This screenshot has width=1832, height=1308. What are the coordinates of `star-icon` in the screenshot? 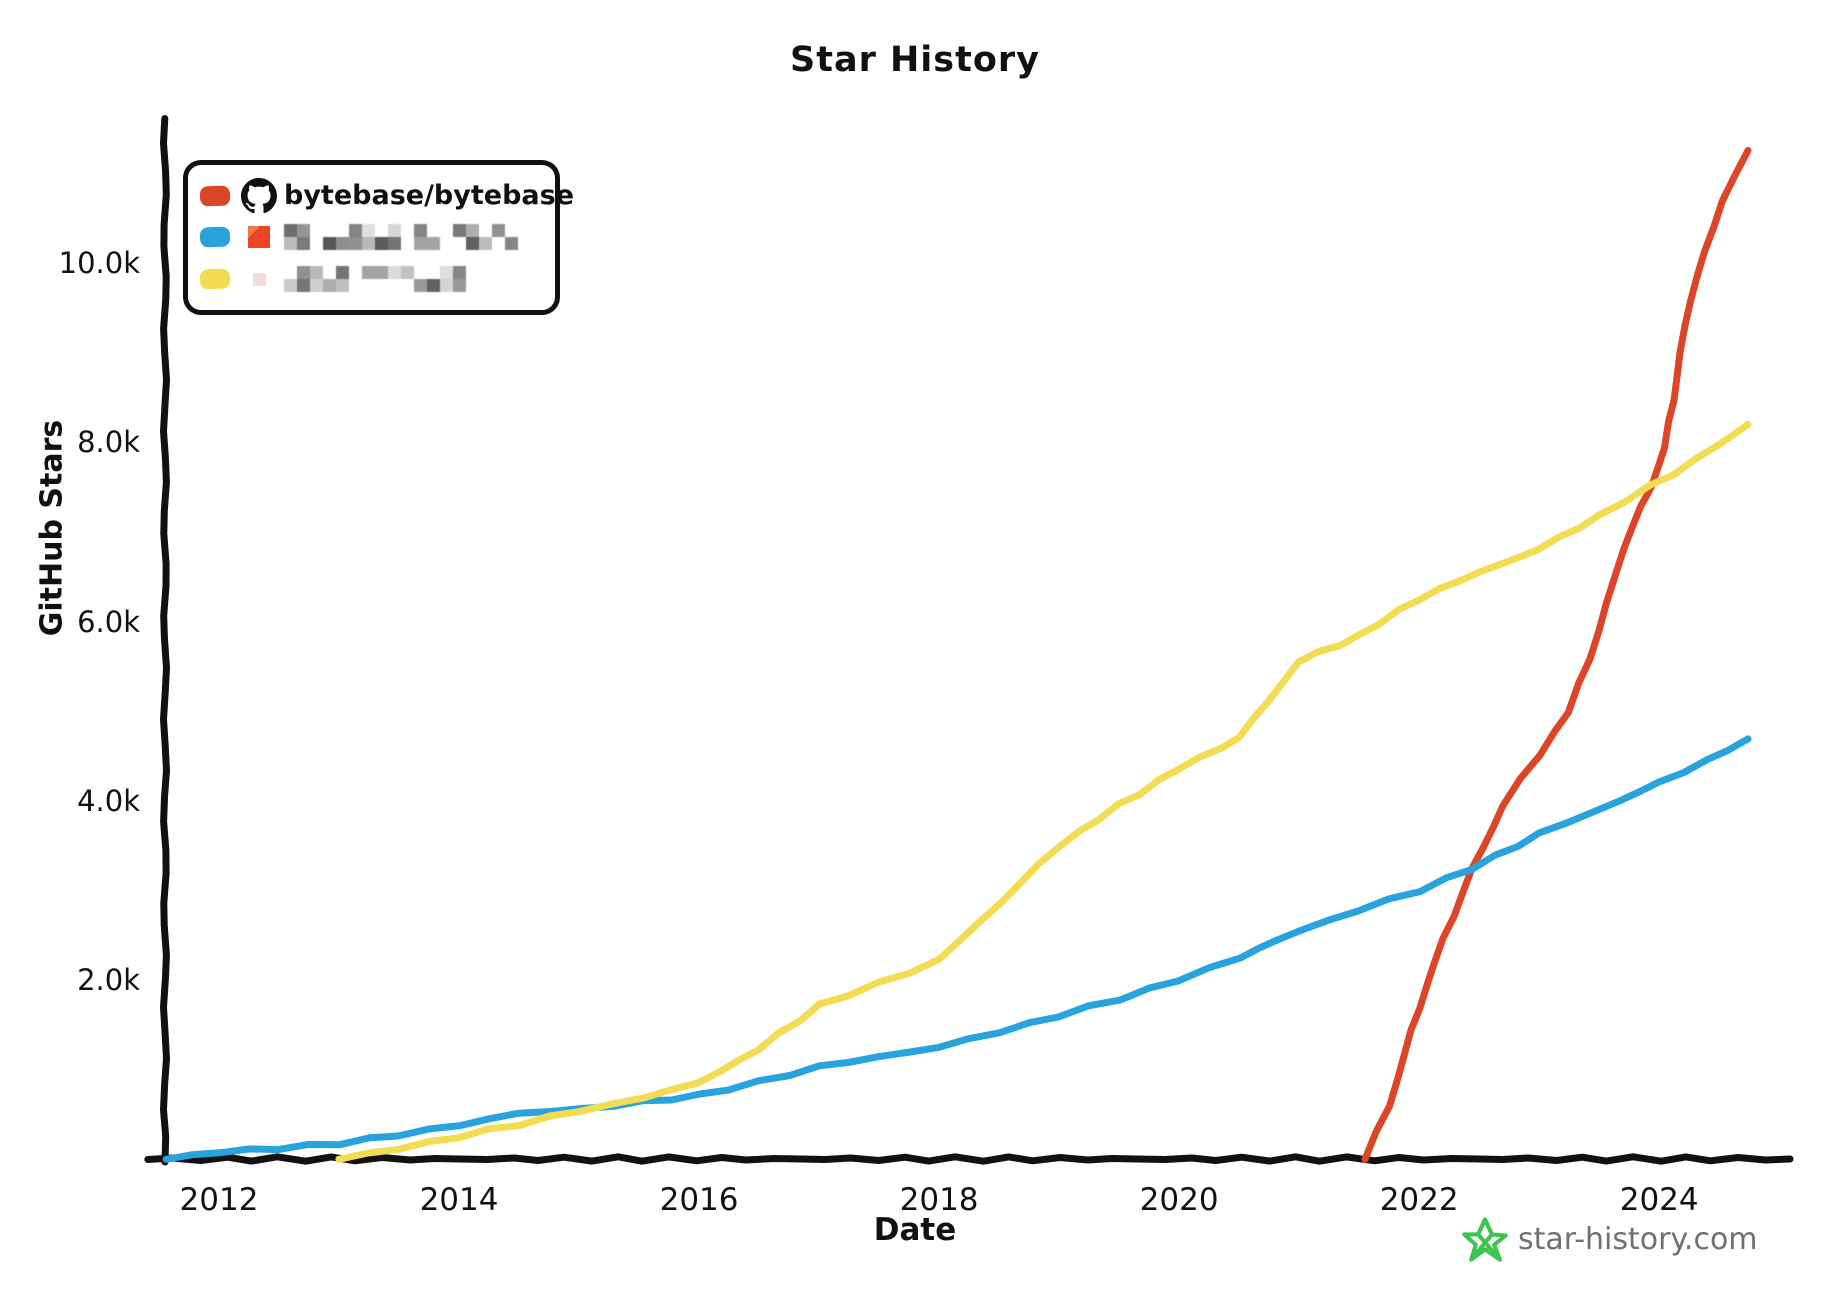 It's located at (1485, 1239).